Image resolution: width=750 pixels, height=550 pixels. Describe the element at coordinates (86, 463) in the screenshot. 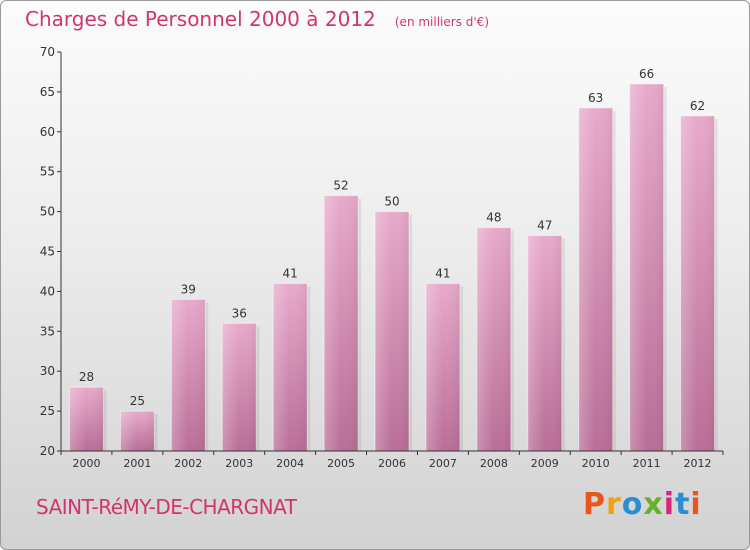

I see `x-tick-label-2000: 2000` at that location.